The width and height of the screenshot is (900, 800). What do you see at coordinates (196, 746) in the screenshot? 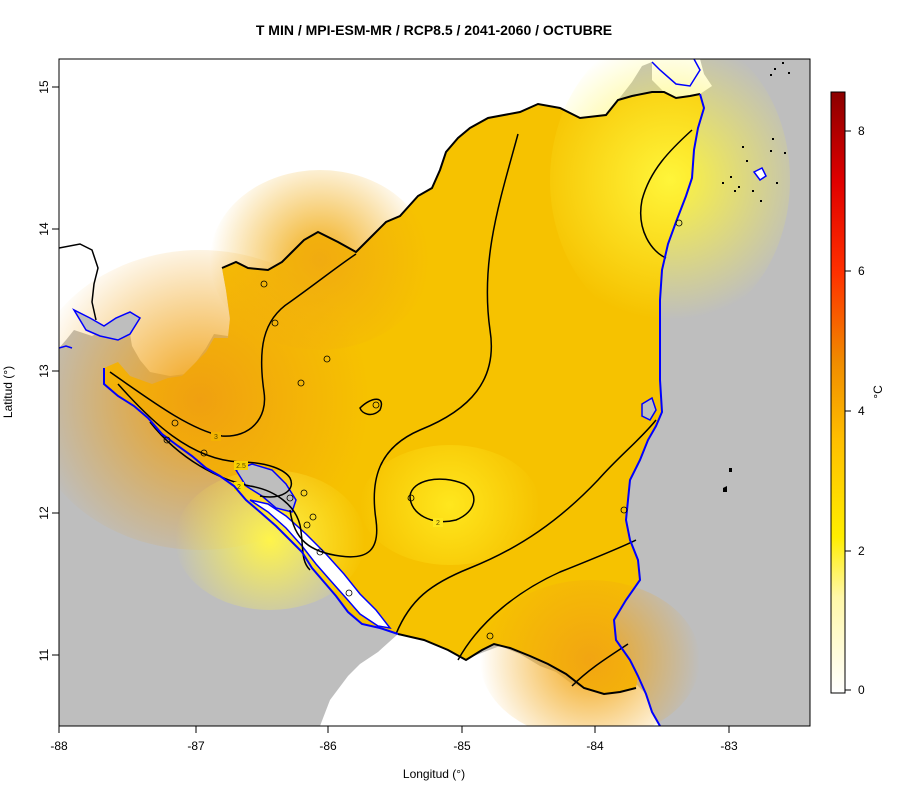
I see `x-tick-label: -87` at bounding box center [196, 746].